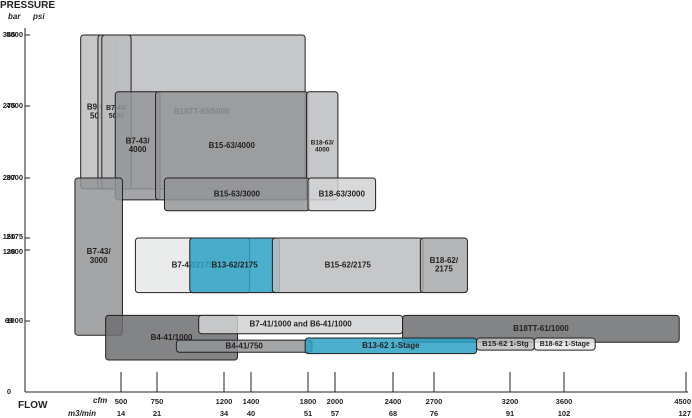 This screenshot has width=692, height=418. I want to click on block-4-label: B15-63/4000, so click(232, 145).